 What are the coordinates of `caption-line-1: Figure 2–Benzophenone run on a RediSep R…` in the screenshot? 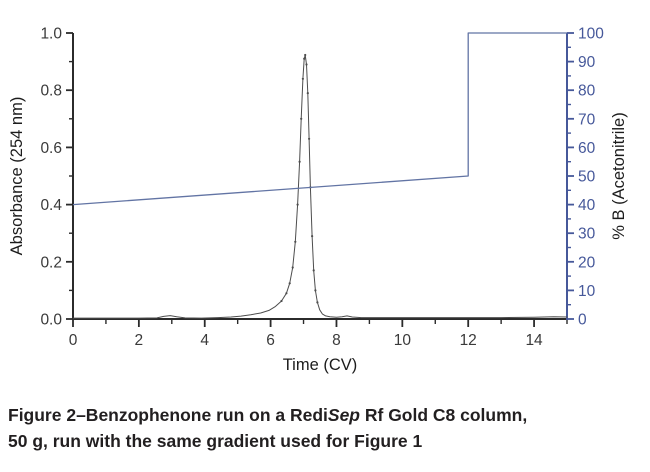 It's located at (324, 415).